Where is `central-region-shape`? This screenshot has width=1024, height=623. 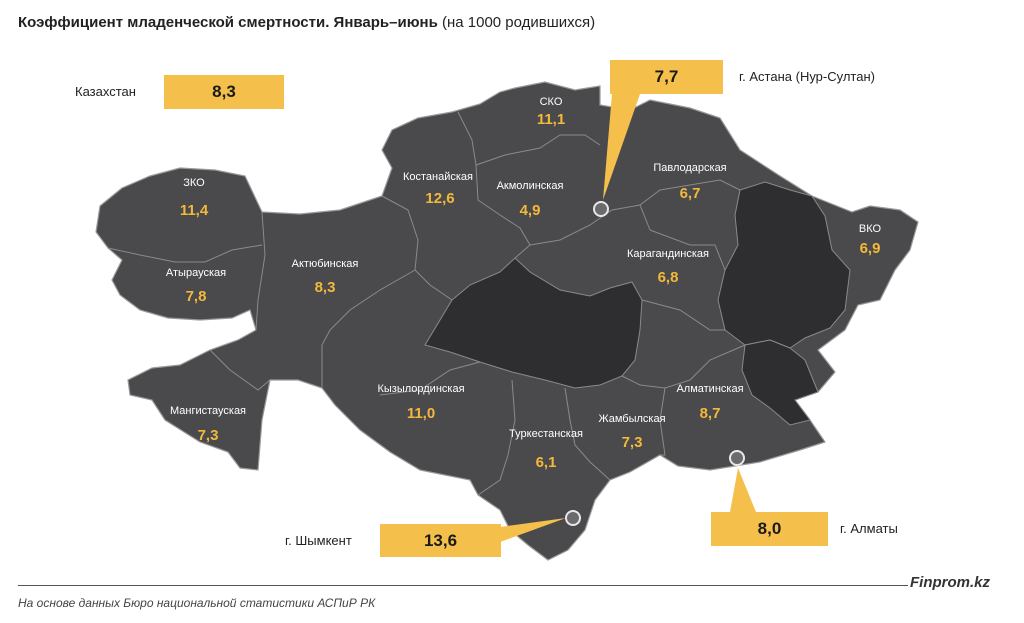
central-region-shape is located at coordinates (533, 323).